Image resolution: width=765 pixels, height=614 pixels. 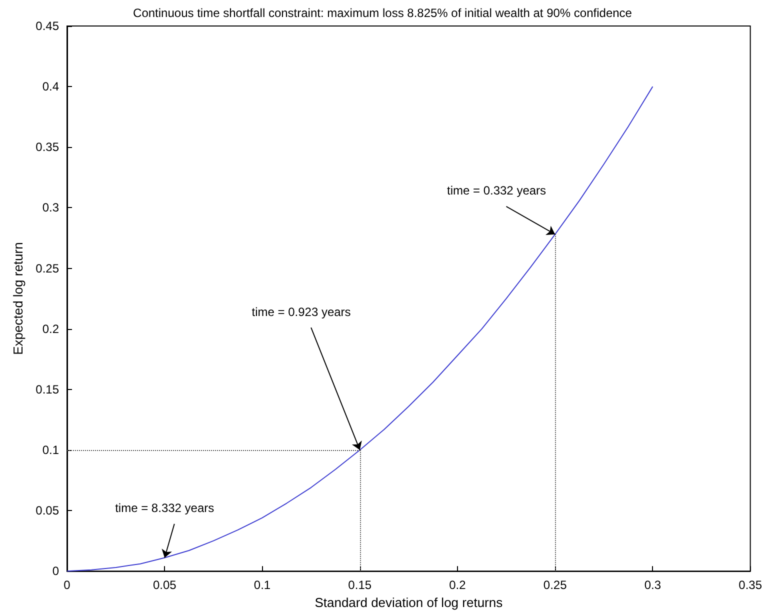 What do you see at coordinates (51, 87) in the screenshot?
I see `y-tick-label: 0.4` at bounding box center [51, 87].